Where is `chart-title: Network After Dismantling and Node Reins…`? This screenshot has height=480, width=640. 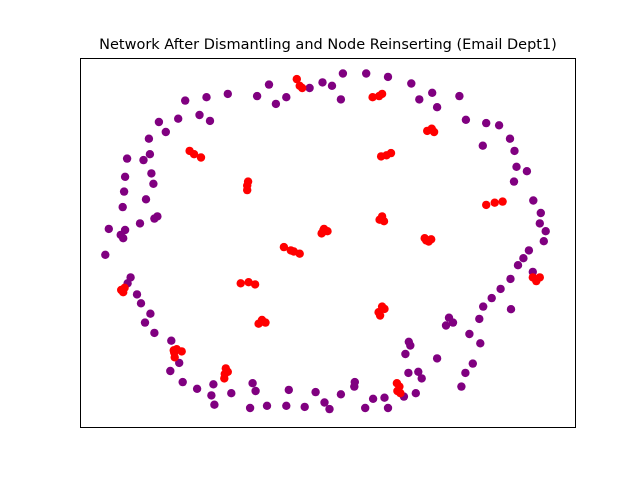
chart-title: Network After Dismantling and Node Reins… is located at coordinates (328, 45).